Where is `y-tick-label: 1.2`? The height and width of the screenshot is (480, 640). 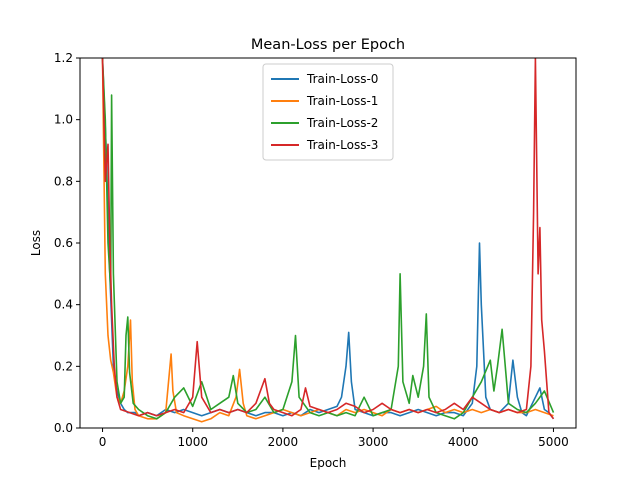
y-tick-label: 1.2 is located at coordinates (63, 58).